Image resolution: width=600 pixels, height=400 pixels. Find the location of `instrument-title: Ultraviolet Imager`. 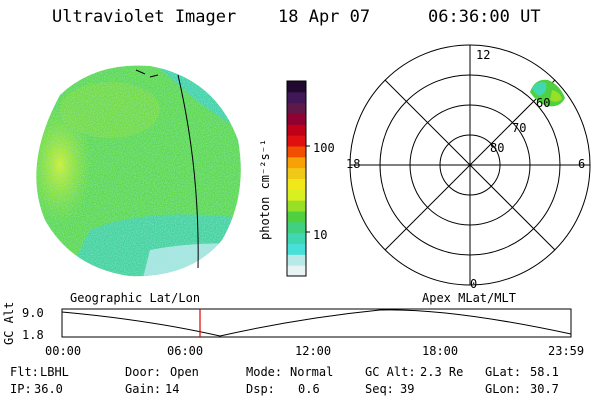

instrument-title: Ultraviolet Imager is located at coordinates (144, 17).